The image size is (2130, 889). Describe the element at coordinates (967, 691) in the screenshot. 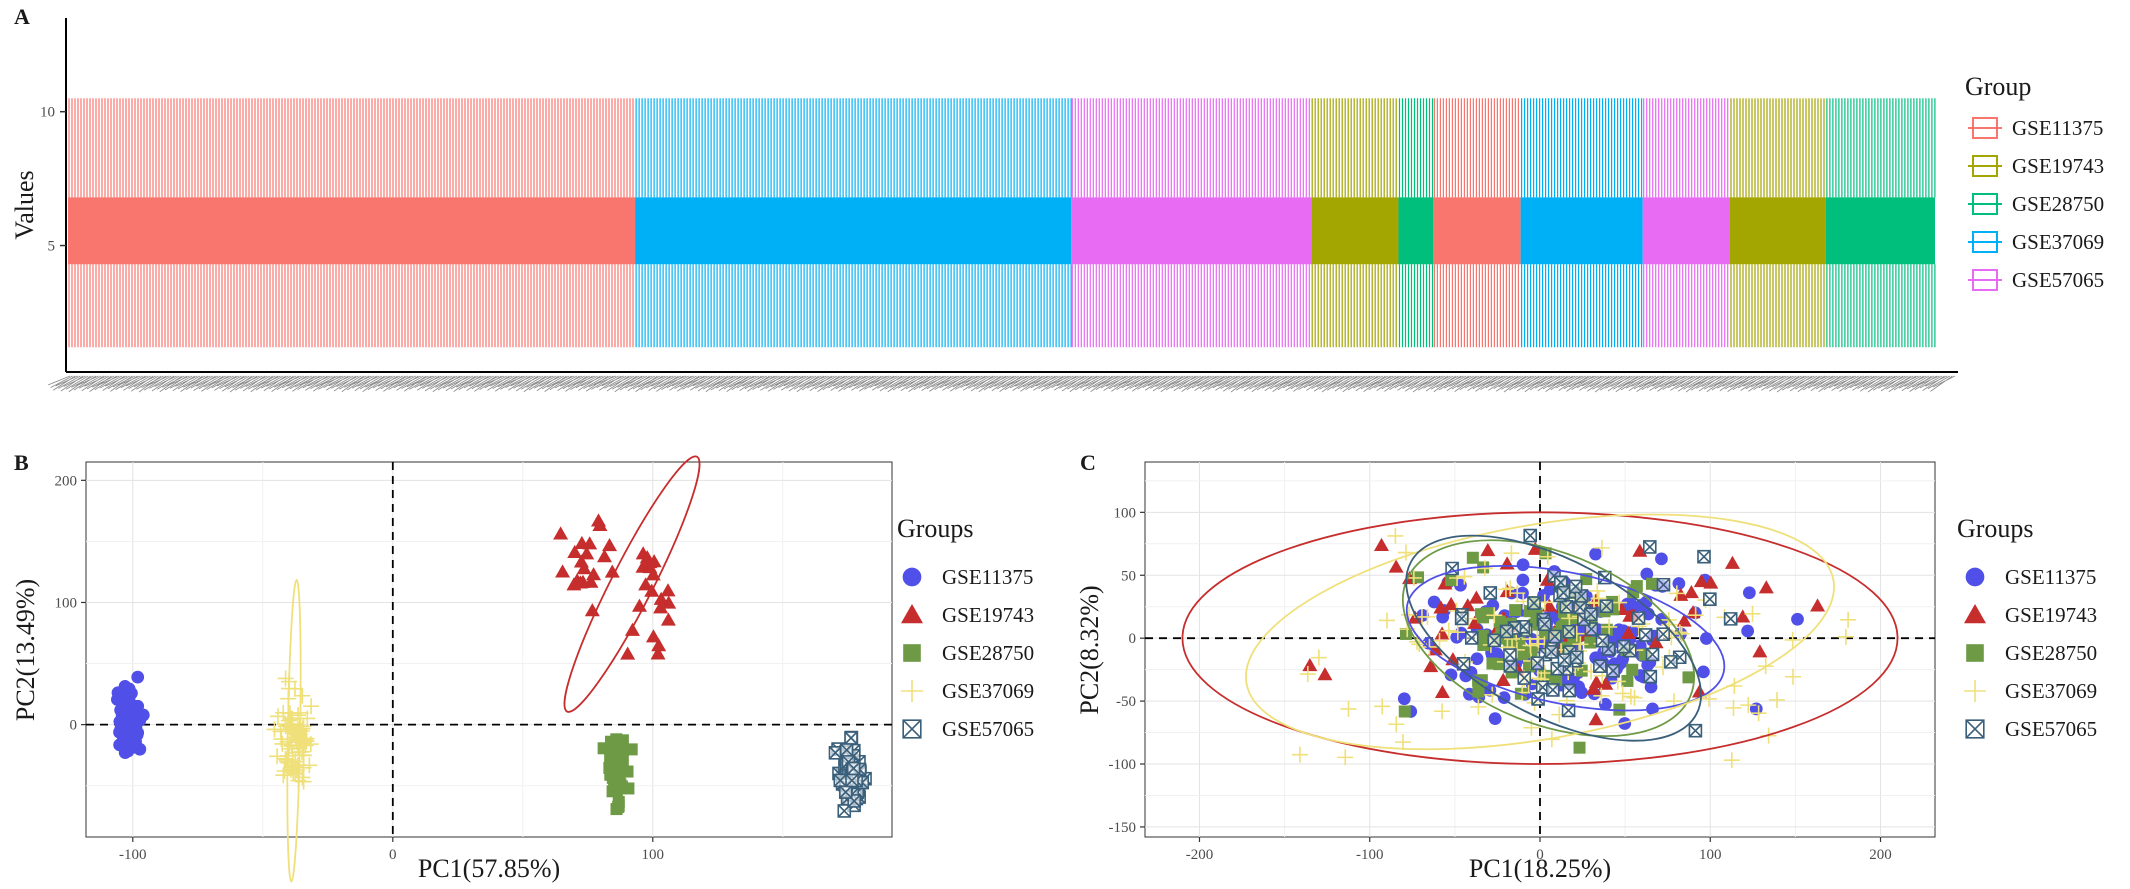

I see `legend-item-gse37069: GSE37069` at that location.